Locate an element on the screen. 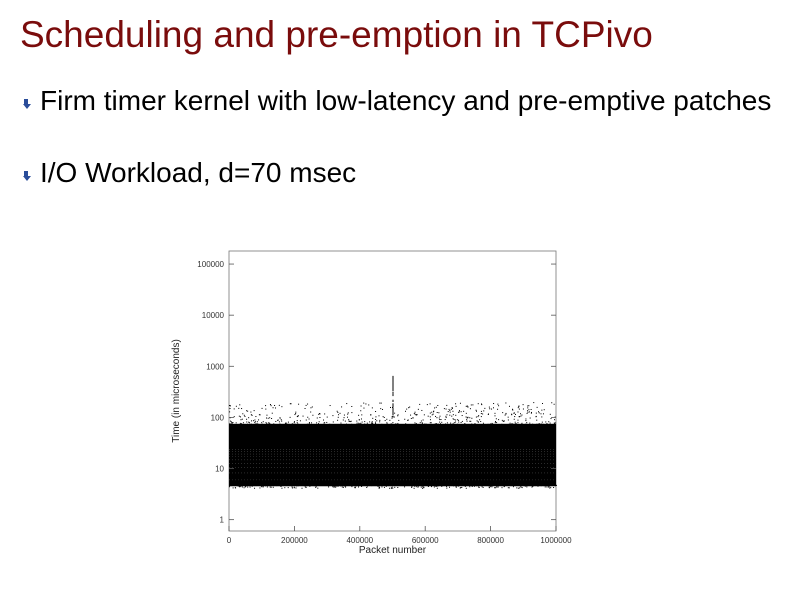 The width and height of the screenshot is (794, 595). x-tick-label: 400000 is located at coordinates (359, 540).